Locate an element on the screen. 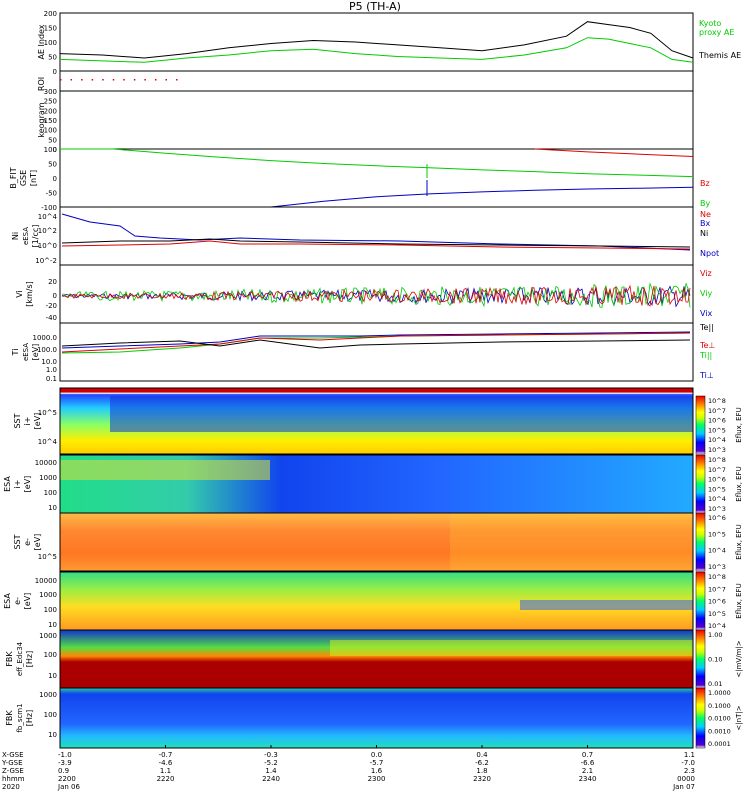  legend-ne: Ne is located at coordinates (705, 214).